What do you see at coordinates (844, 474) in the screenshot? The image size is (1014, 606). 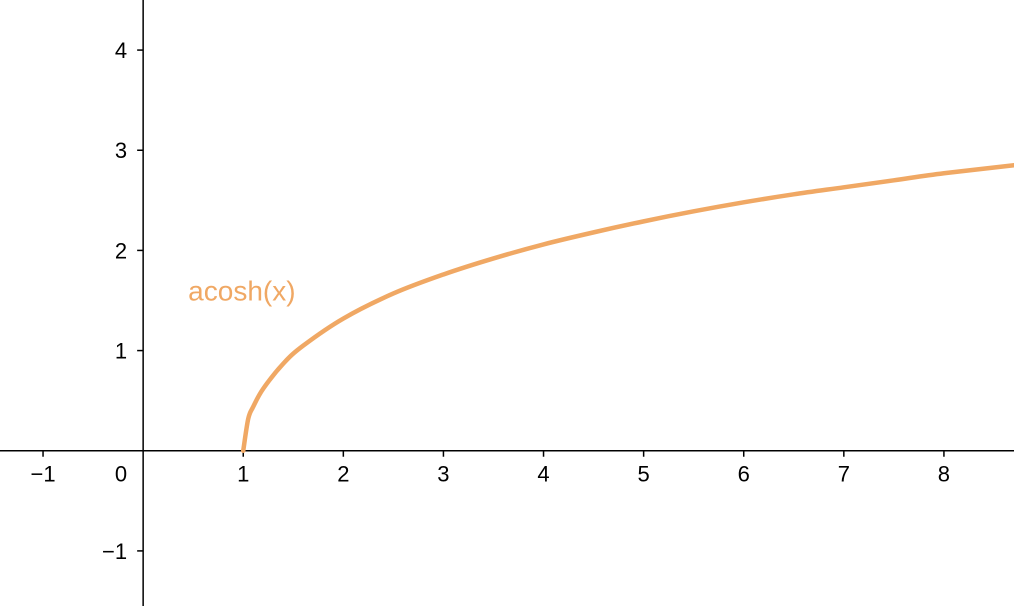 I see `x-tick-label: 7` at bounding box center [844, 474].